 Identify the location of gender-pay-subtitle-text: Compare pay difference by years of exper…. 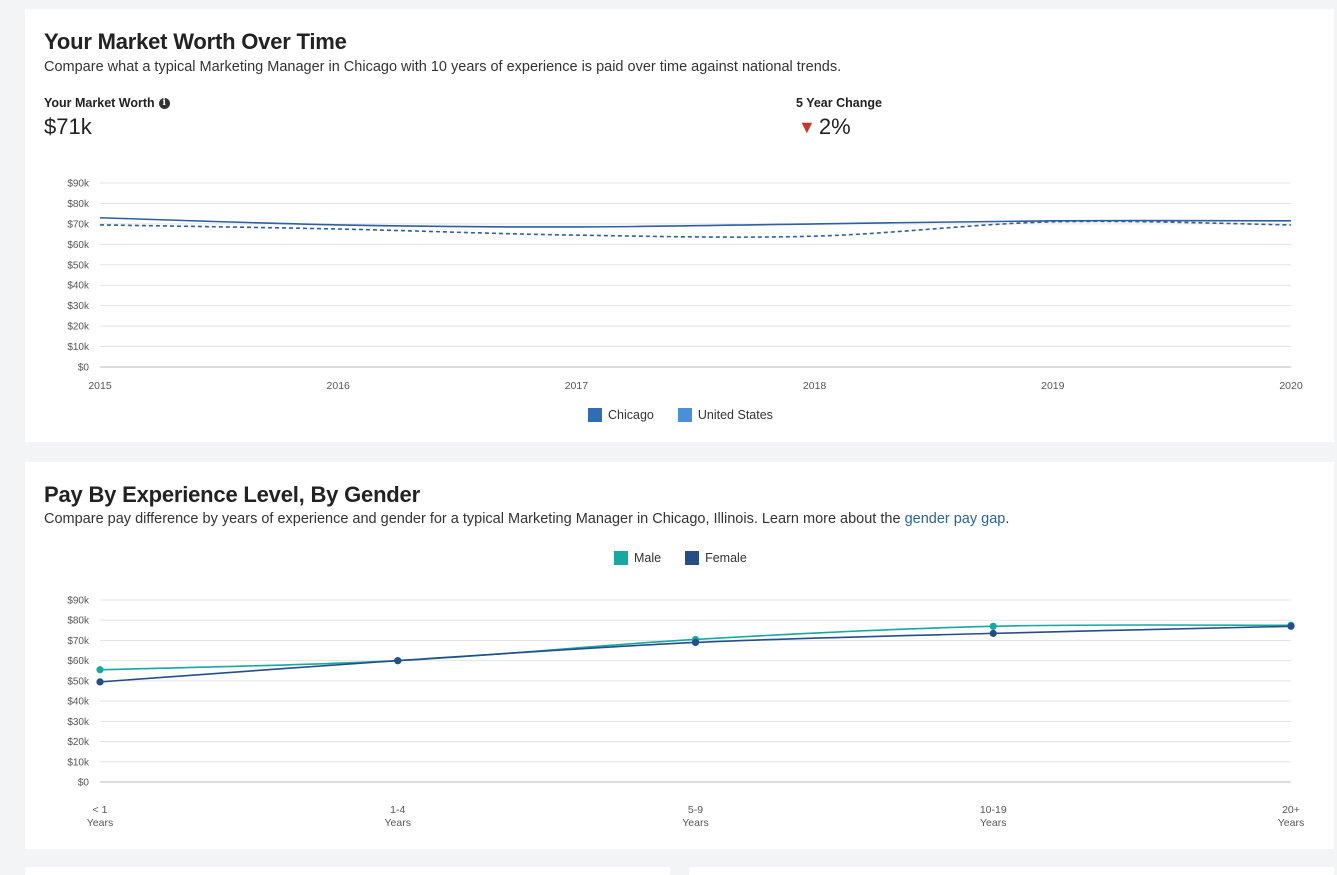
(474, 519).